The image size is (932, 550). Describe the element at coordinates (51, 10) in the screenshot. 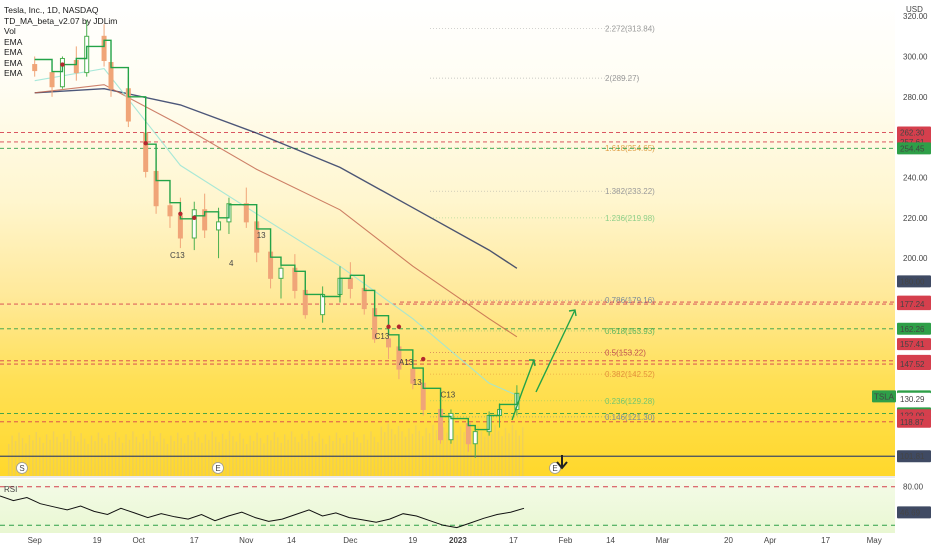

I see `chart-title: Tesla, Inc., 1D, NASDAQ` at that location.